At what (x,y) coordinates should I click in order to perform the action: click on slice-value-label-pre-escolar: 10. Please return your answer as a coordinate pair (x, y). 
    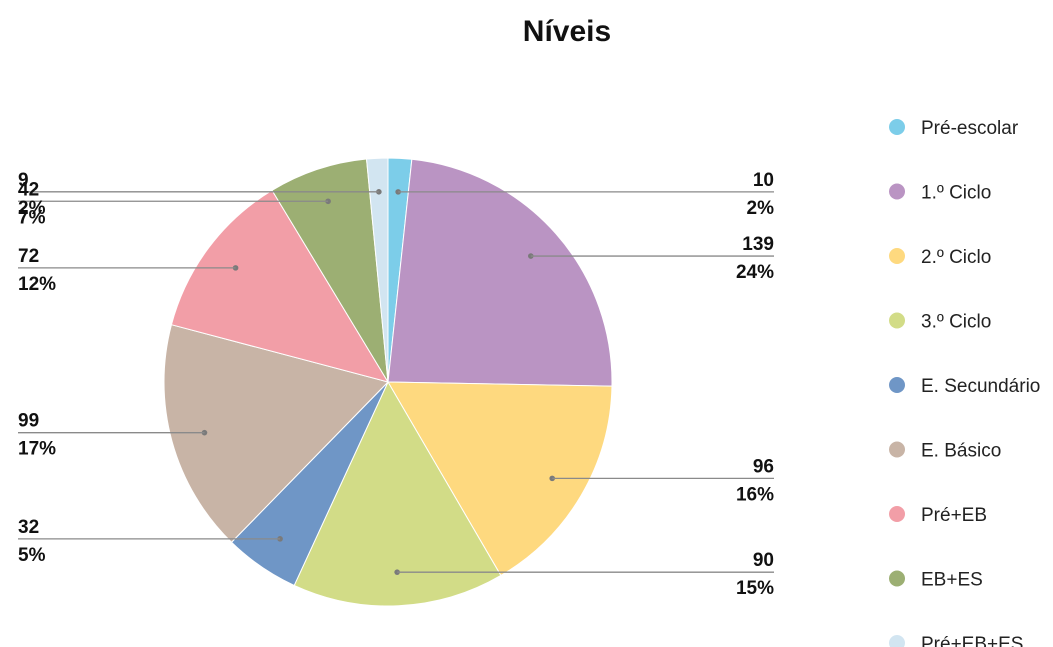
    Looking at the image, I should click on (763, 180).